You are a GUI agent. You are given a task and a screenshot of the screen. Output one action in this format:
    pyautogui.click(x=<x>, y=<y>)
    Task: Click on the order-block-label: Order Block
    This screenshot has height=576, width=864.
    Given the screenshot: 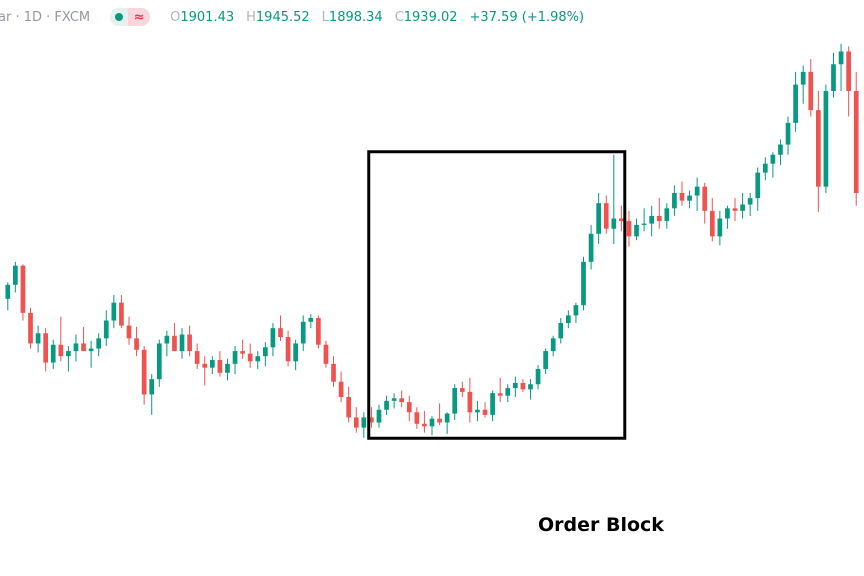 What is the action you would take?
    pyautogui.click(x=601, y=525)
    